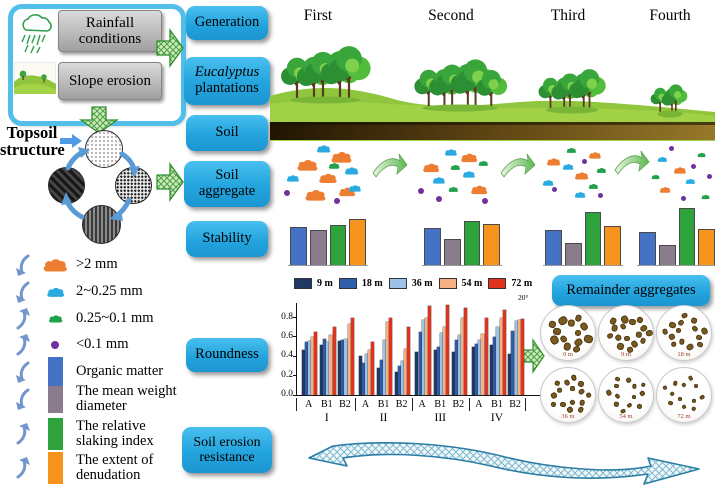 This screenshot has height=491, width=715. What do you see at coordinates (632, 162) in the screenshot?
I see `cluster-arrow-3-icon` at bounding box center [632, 162].